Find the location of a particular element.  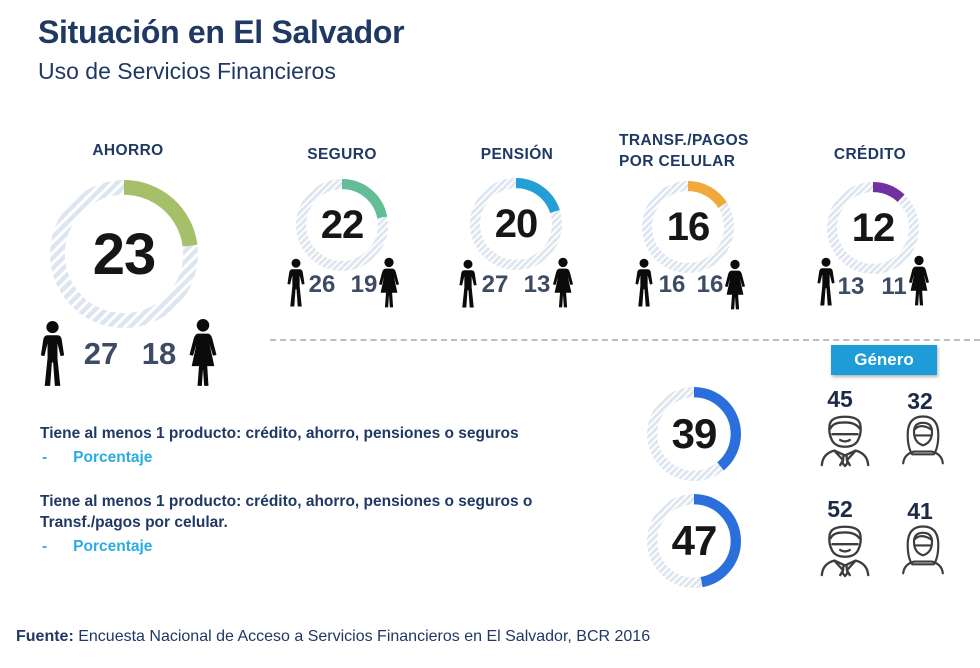

donut-value-producto-1: 39 is located at coordinates (694, 433).